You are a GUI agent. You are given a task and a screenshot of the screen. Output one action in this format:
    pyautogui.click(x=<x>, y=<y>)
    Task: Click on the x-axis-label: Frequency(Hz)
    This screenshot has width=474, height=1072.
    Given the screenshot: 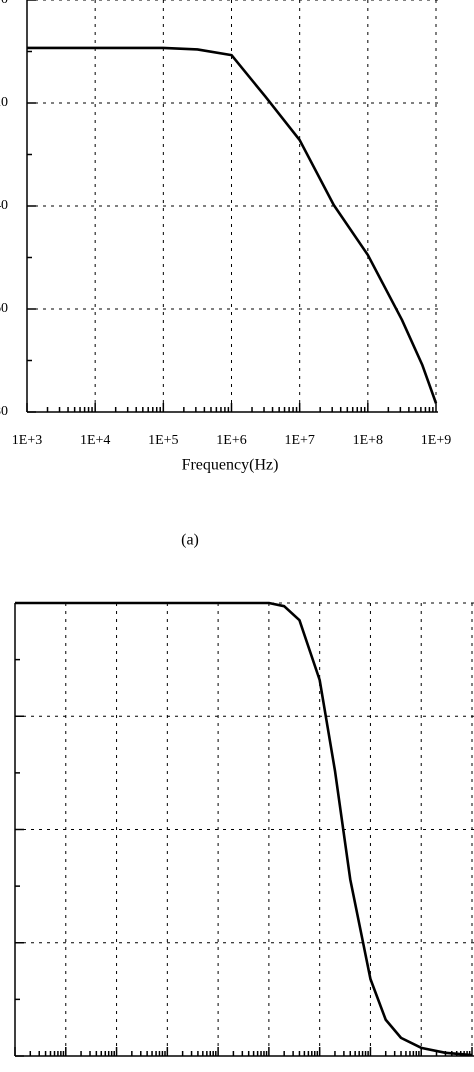 What is the action you would take?
    pyautogui.click(x=230, y=465)
    